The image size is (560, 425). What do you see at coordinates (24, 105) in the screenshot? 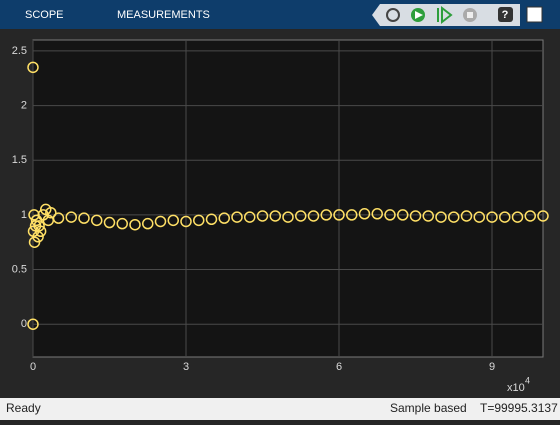
I see `y-tick-label: 2` at bounding box center [24, 105].